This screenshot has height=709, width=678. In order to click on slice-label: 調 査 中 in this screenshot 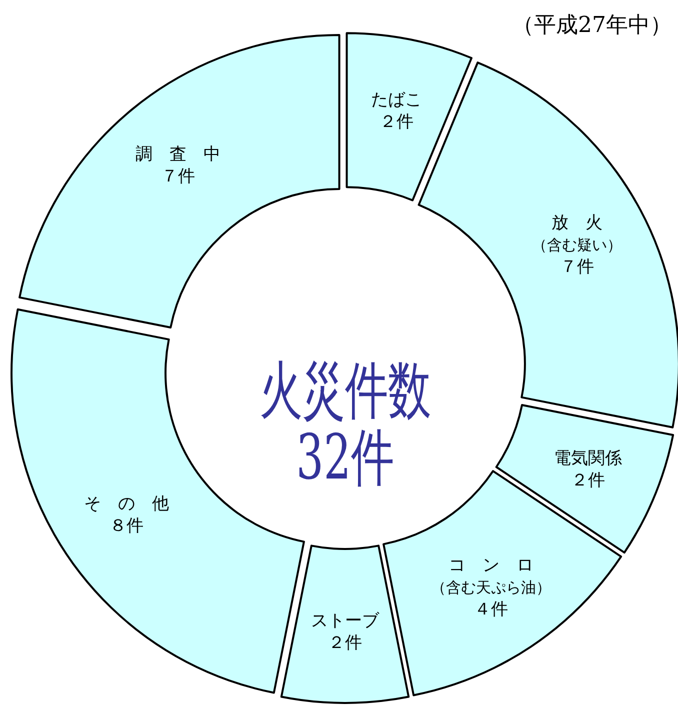, I will do `click(178, 154)`.